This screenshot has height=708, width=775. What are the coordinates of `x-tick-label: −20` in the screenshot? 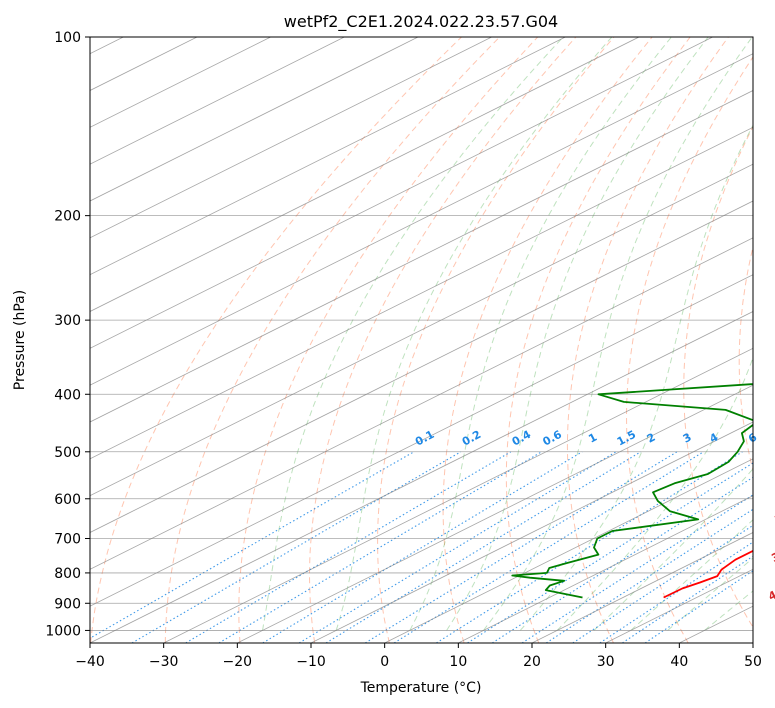 It's located at (238, 662).